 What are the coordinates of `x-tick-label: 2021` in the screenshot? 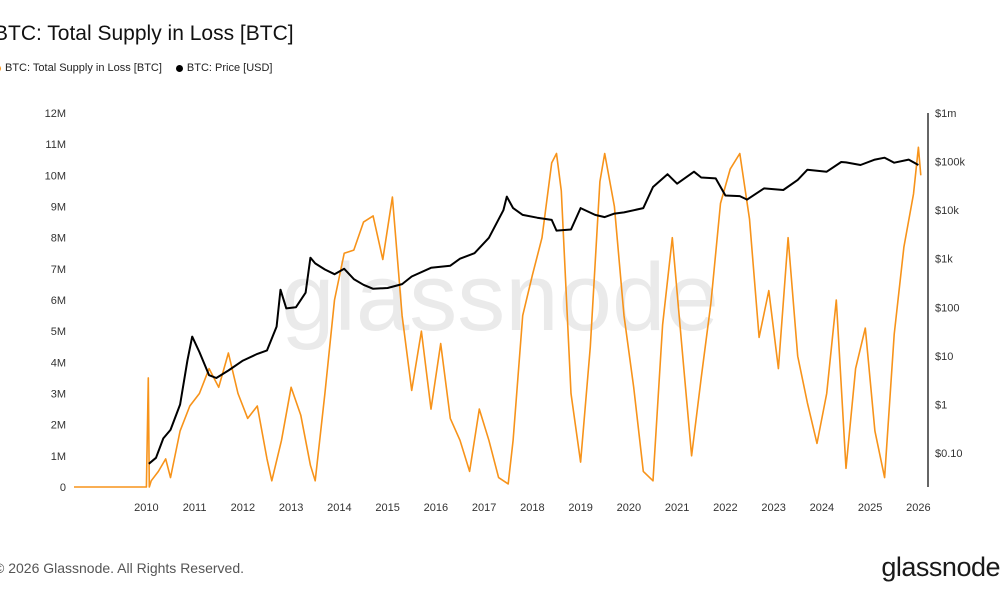 It's located at (677, 508).